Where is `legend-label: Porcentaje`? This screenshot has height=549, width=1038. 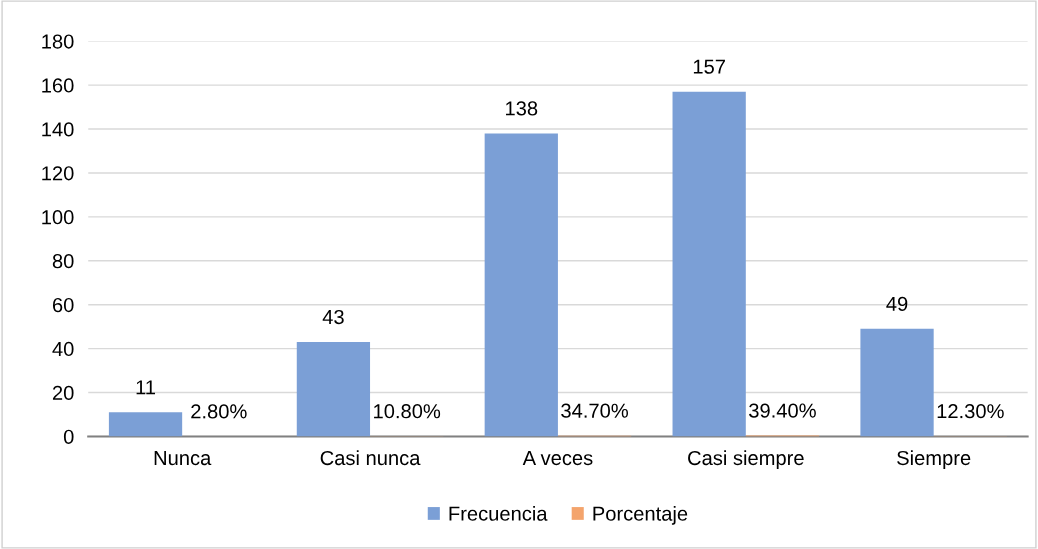
legend-label: Porcentaje is located at coordinates (640, 515).